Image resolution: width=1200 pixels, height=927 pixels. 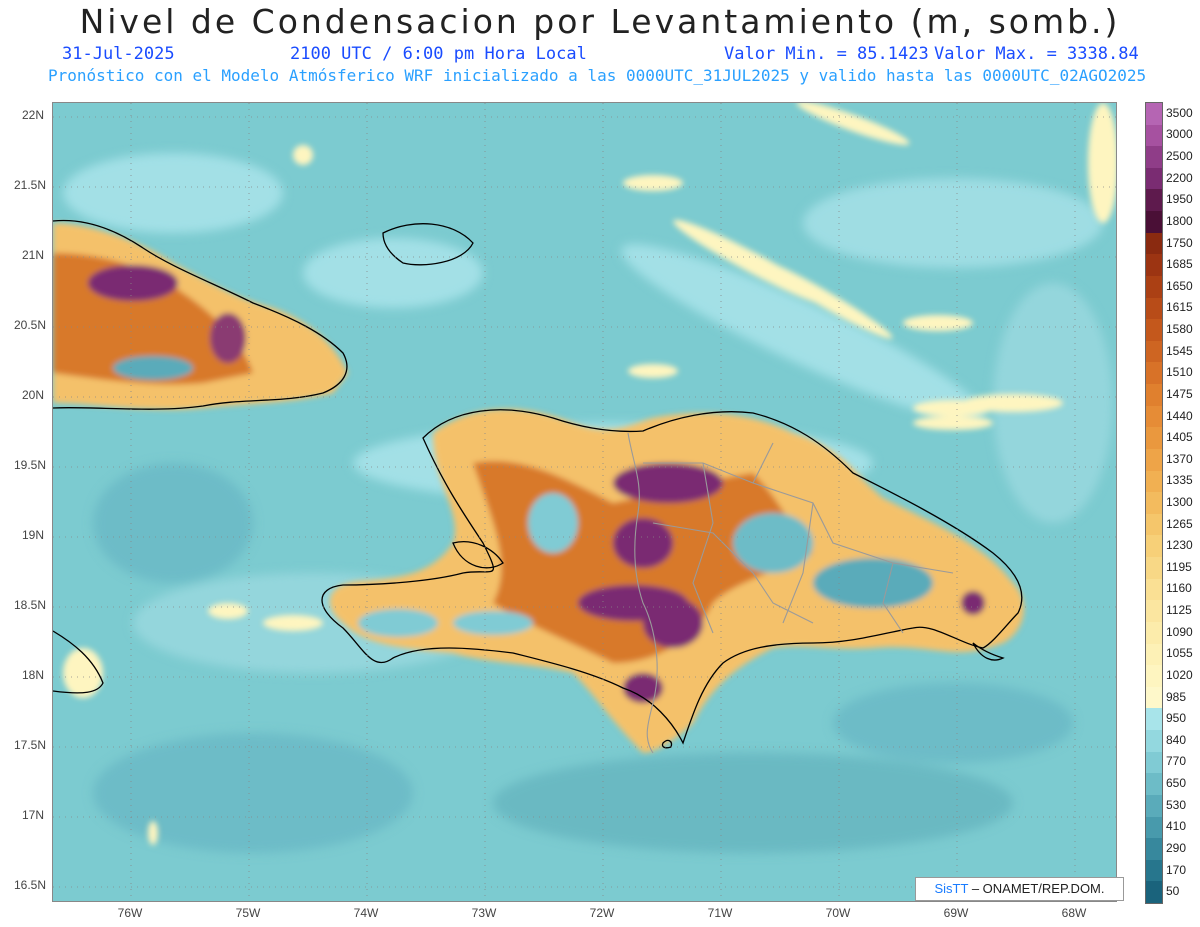 What do you see at coordinates (30, 185) in the screenshot?
I see `lat-label: 21.5N` at bounding box center [30, 185].